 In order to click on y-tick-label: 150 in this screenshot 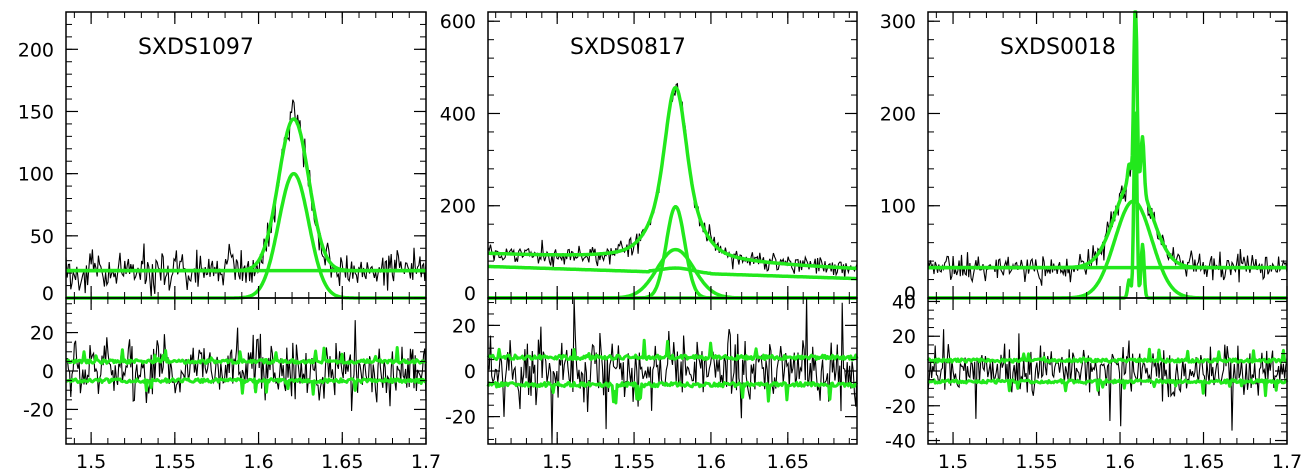, I will do `click(36, 112)`.